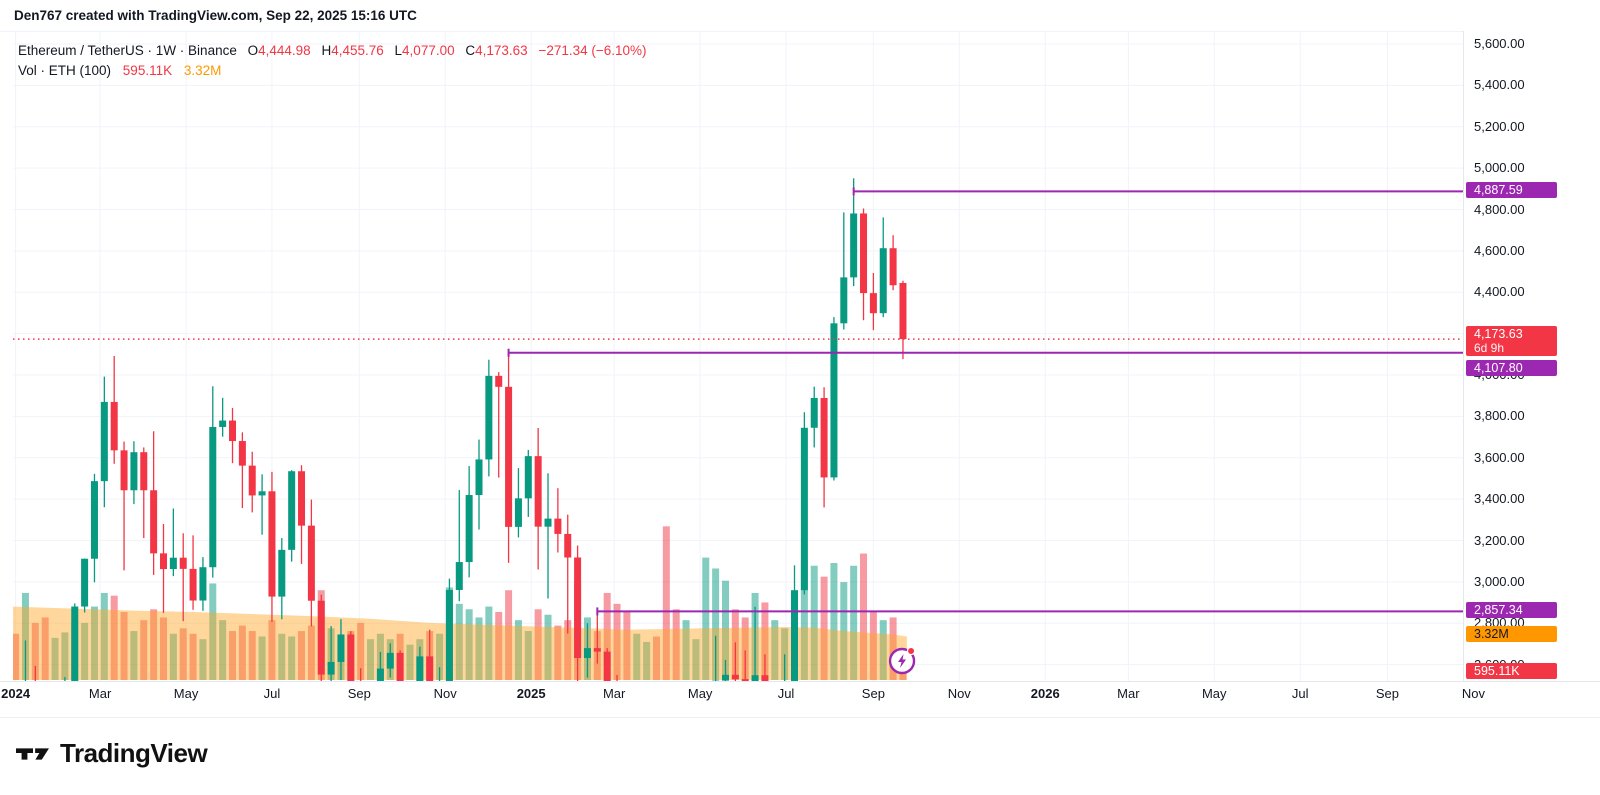  What do you see at coordinates (902, 660) in the screenshot?
I see `boost-lightning-icon` at bounding box center [902, 660].